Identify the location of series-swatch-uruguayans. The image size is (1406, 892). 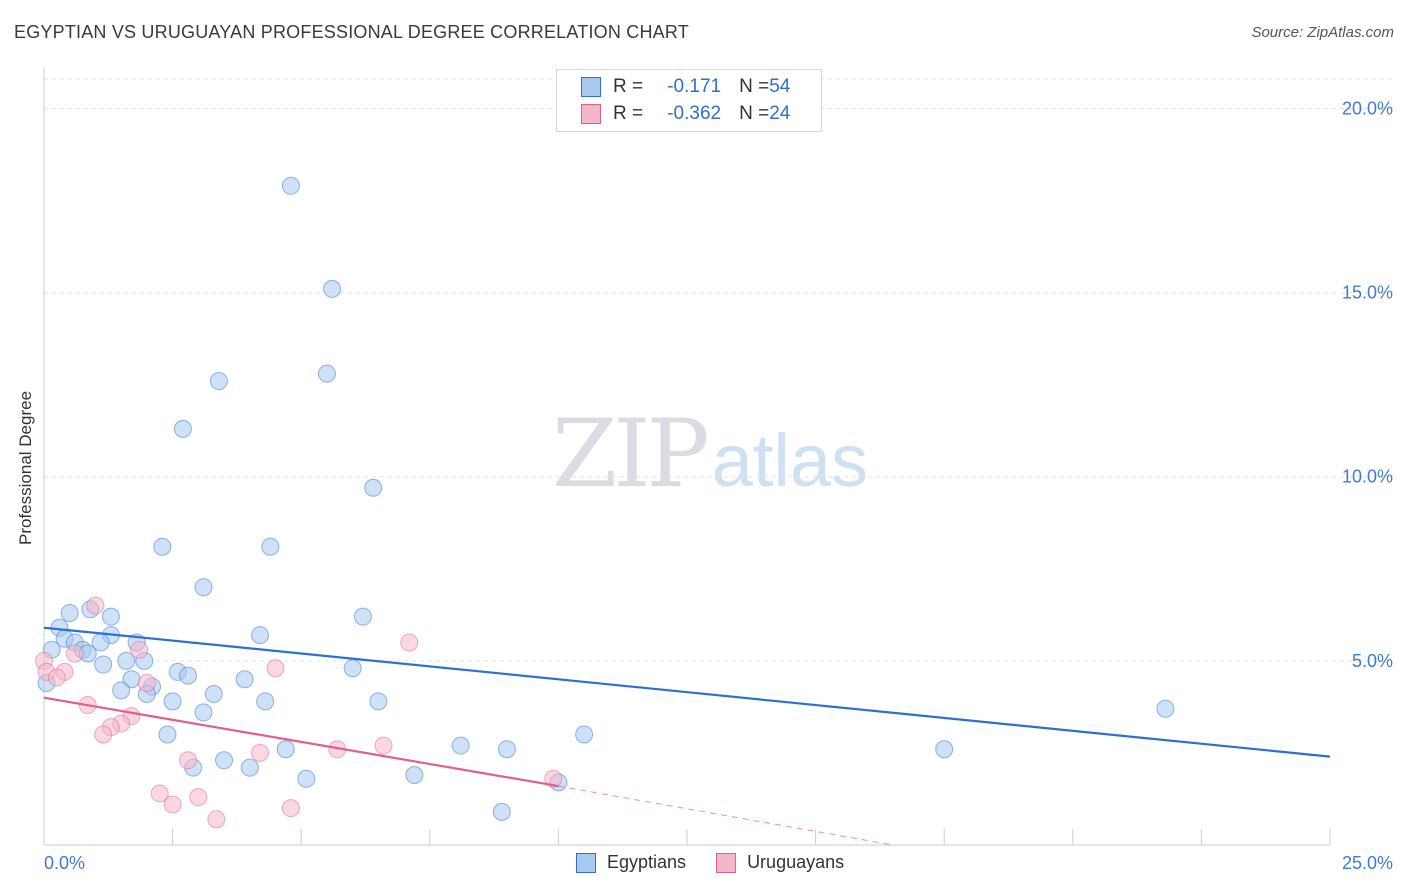
(726, 862).